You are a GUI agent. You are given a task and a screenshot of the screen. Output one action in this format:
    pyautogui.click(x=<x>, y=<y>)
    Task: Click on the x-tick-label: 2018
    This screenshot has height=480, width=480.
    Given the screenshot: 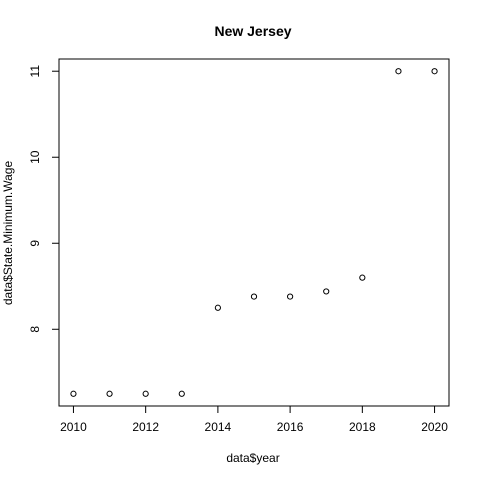 What is the action you would take?
    pyautogui.click(x=362, y=427)
    